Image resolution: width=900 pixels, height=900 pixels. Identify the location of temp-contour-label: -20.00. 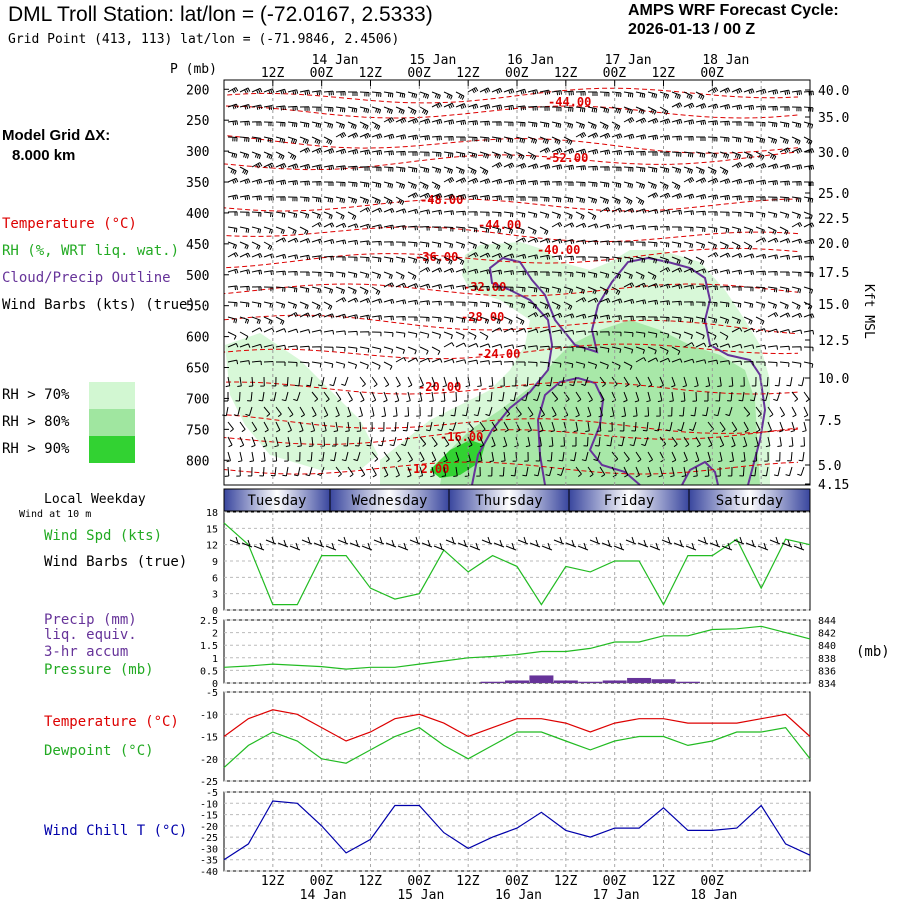
(439, 387).